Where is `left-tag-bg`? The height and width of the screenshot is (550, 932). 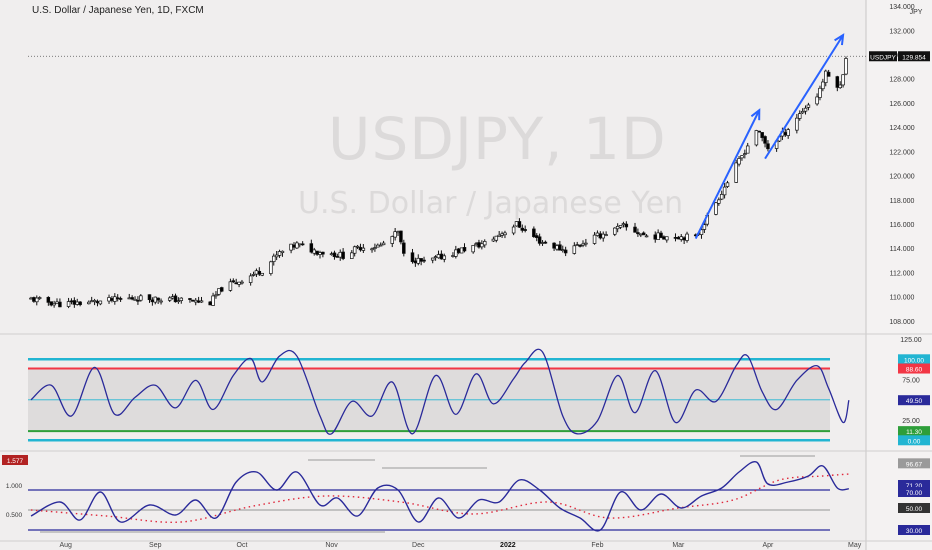
left-tag-bg is located at coordinates (15, 460).